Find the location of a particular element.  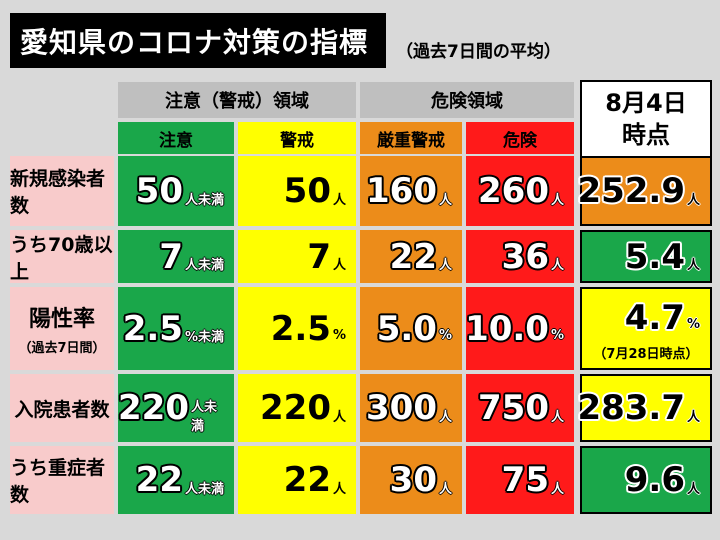

threshold-cell: 7 人未満 is located at coordinates (176, 256).